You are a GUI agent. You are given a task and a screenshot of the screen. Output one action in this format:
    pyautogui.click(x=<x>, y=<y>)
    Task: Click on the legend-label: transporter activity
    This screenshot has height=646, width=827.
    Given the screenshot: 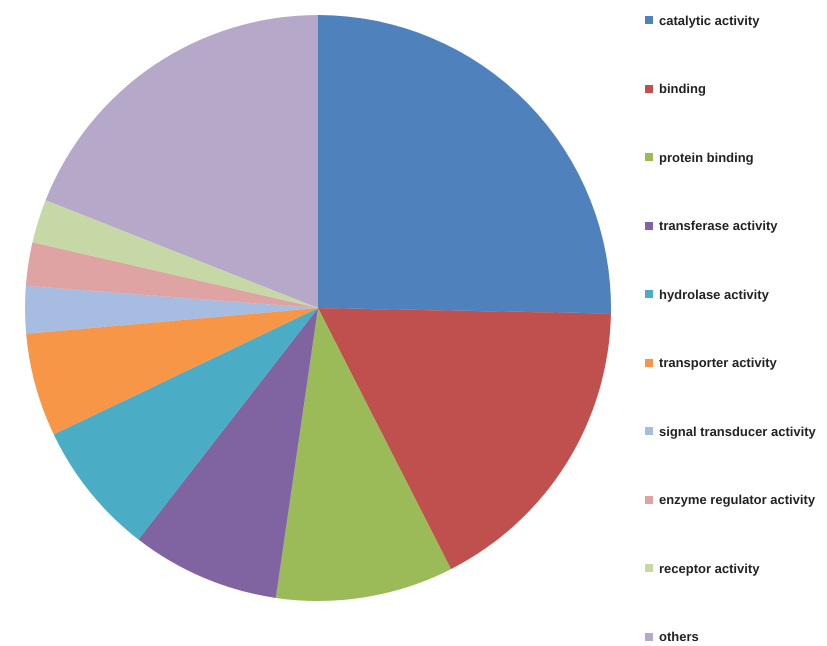 What is the action you would take?
    pyautogui.click(x=718, y=362)
    